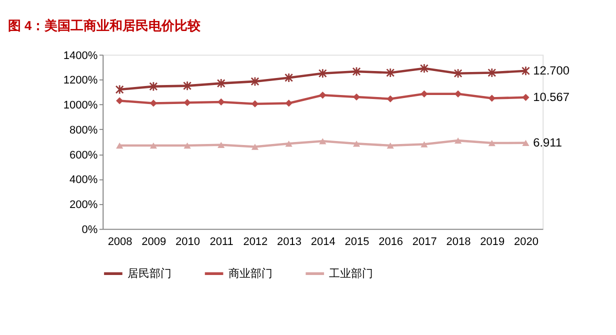  I want to click on x-tick-label: 2019, so click(492, 242).